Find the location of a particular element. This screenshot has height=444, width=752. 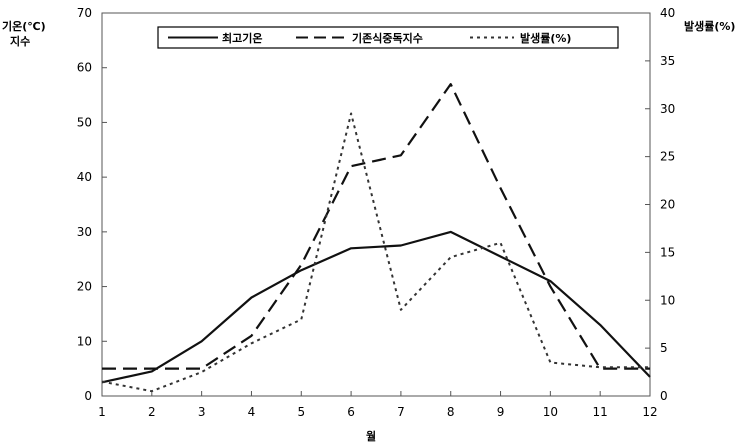

right-tick-label: 15 is located at coordinates (667, 252).